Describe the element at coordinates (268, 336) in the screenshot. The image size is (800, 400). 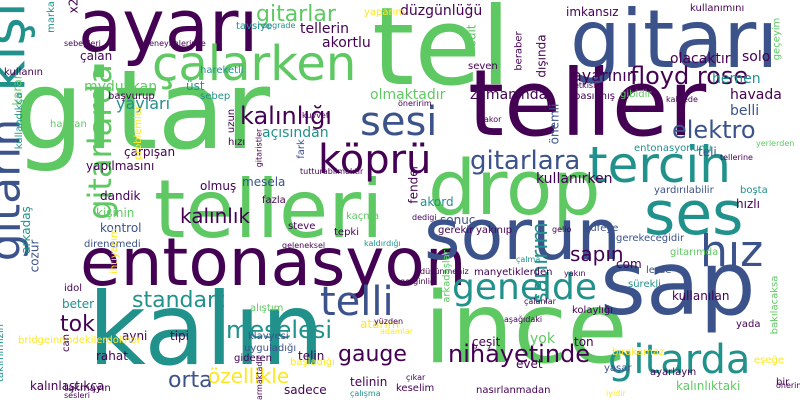
I see `cloud-word: klavyesi` at that location.